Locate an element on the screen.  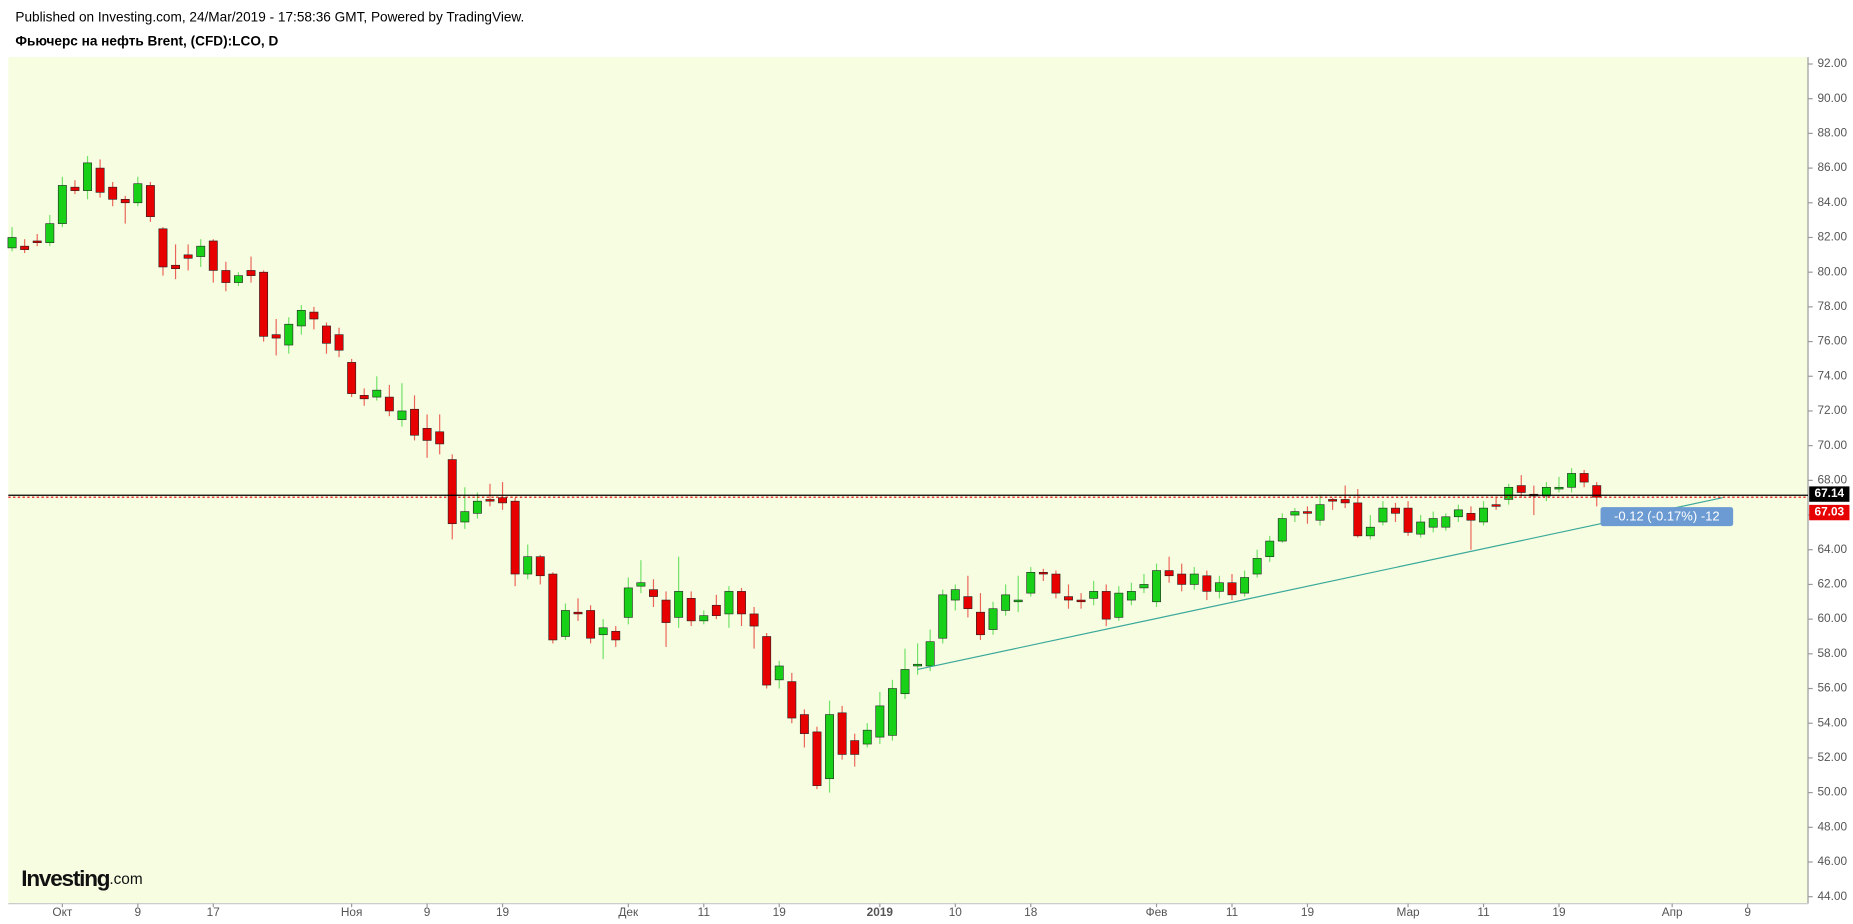
instrument-title: Фьючерс на нефть Brent, (CFD):LCO, D is located at coordinates (146, 40).